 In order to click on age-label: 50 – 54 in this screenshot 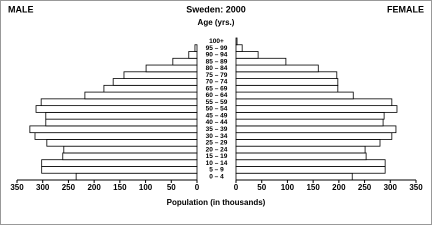, I will do `click(217, 109)`.